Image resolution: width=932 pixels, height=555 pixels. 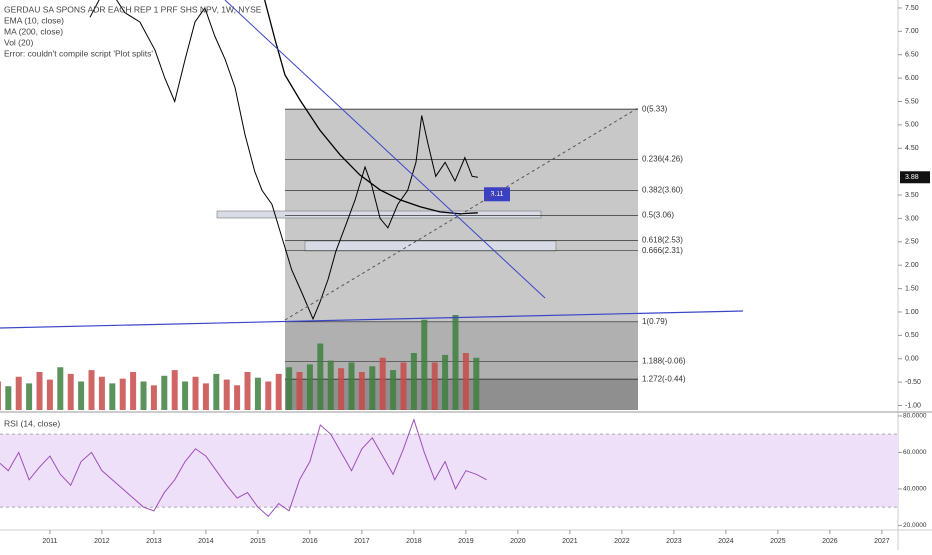 What do you see at coordinates (34, 20) in the screenshot?
I see `legend-entry: EMA (10, close)` at bounding box center [34, 20].